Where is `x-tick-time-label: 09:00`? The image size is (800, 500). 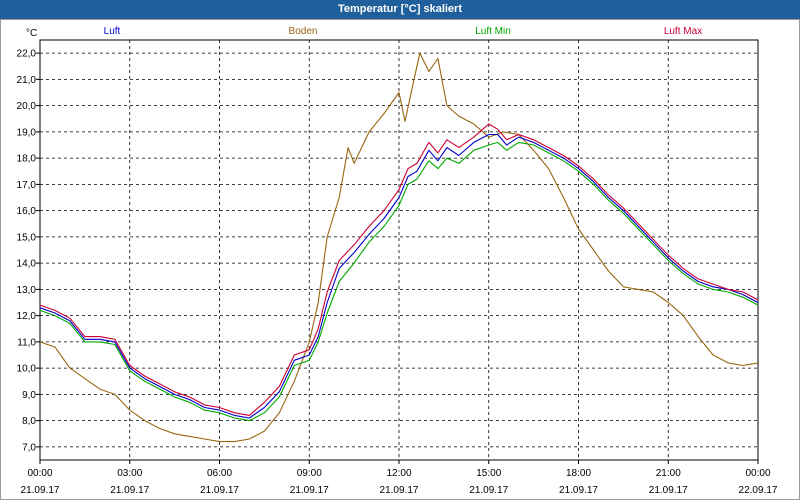
x-tick-time-label: 09:00 is located at coordinates (309, 473).